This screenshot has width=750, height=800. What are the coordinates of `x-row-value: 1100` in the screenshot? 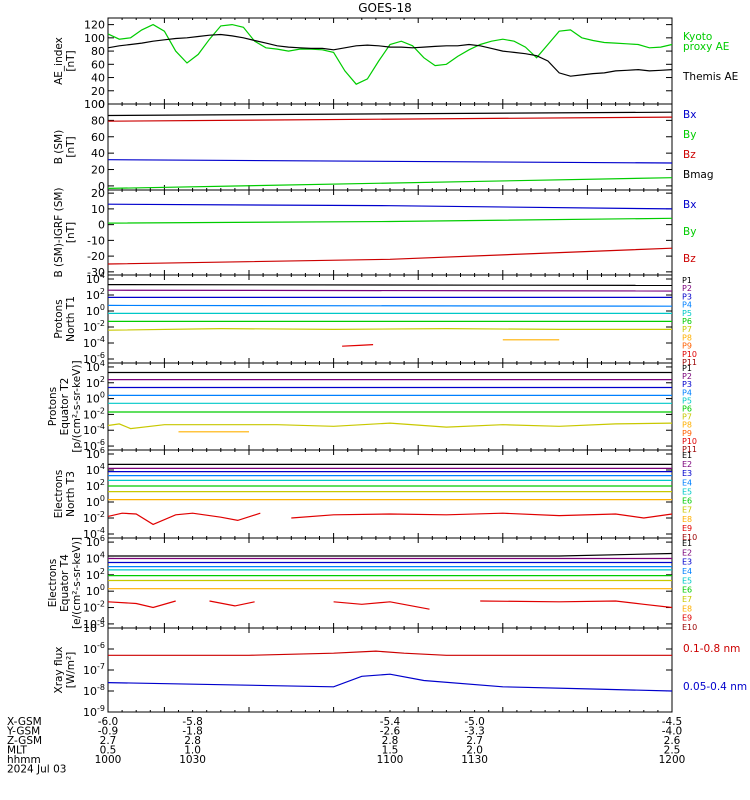 It's located at (390, 760).